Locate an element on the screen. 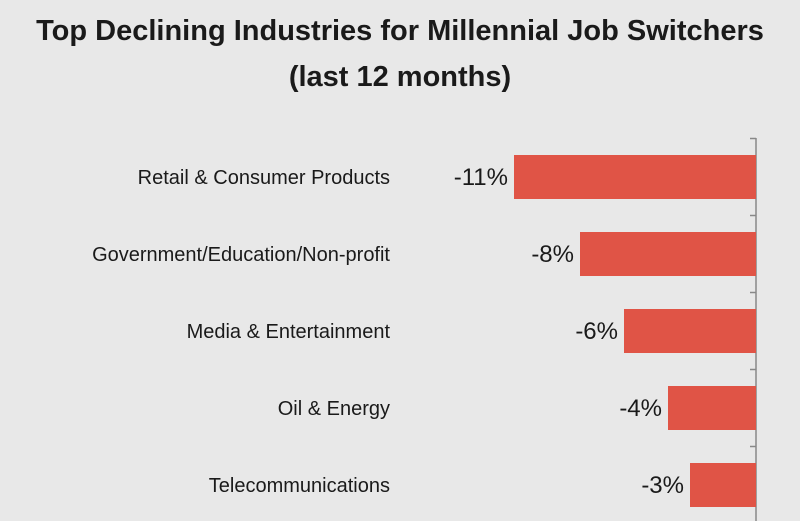 The image size is (800, 521). category-label: Oil & Energy is located at coordinates (334, 409).